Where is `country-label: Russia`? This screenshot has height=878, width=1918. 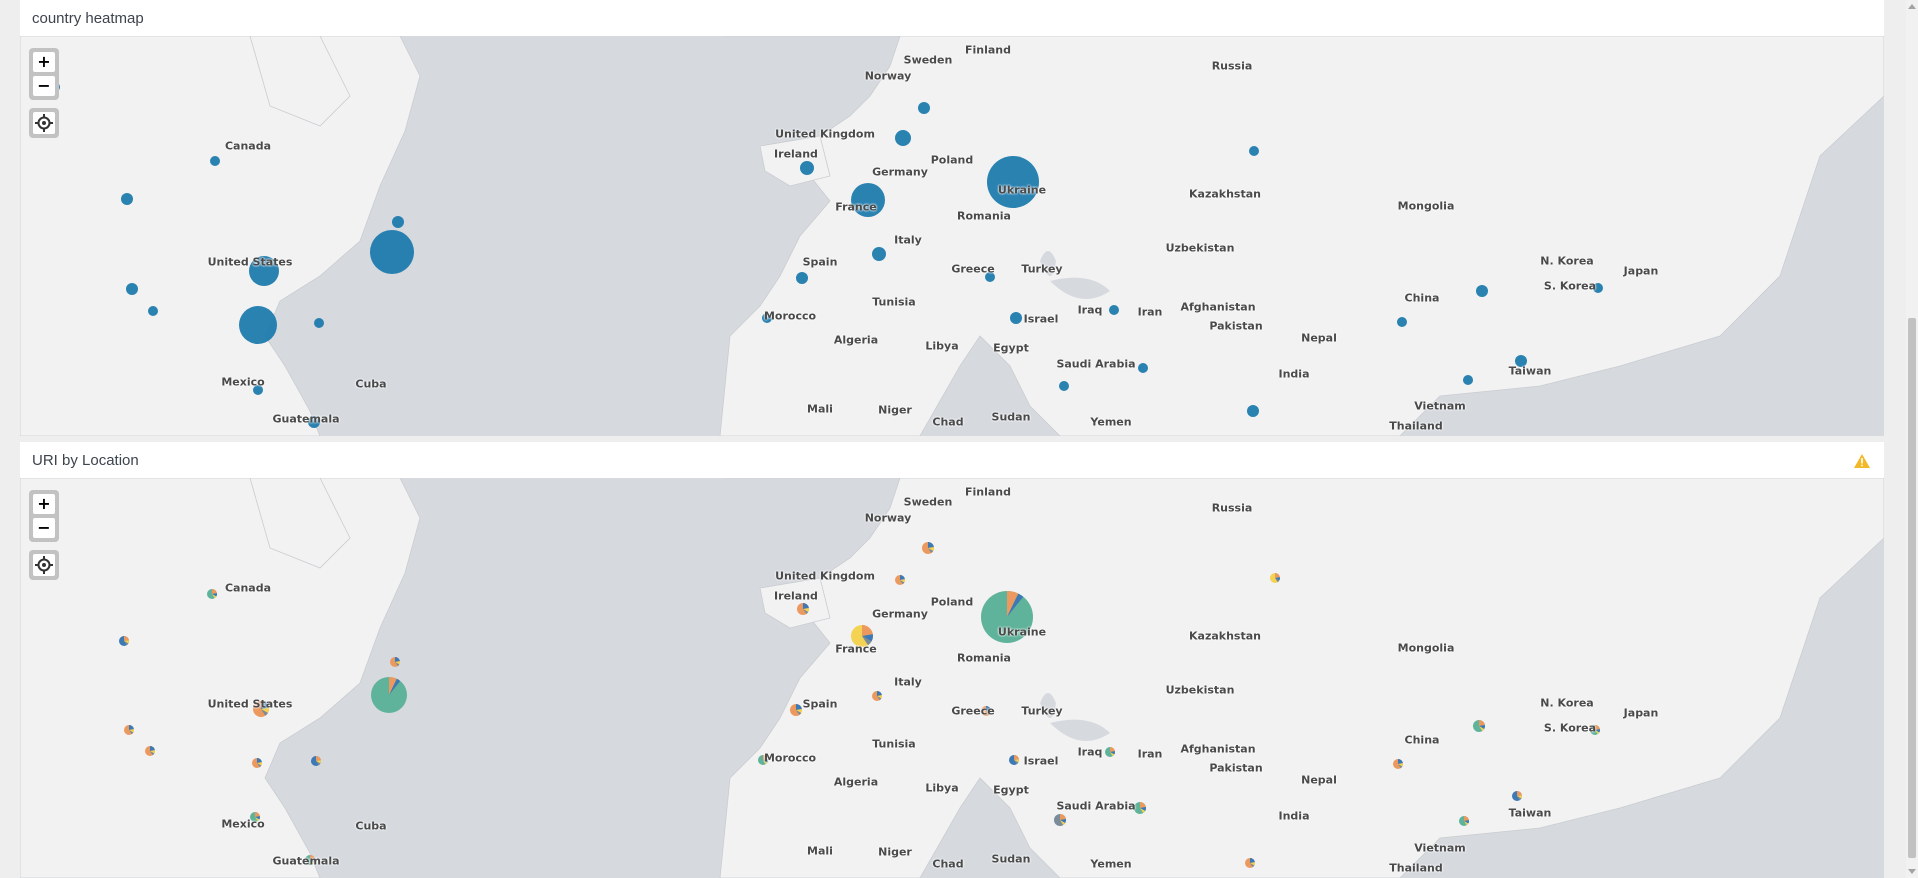
country-label: Russia is located at coordinates (1232, 508).